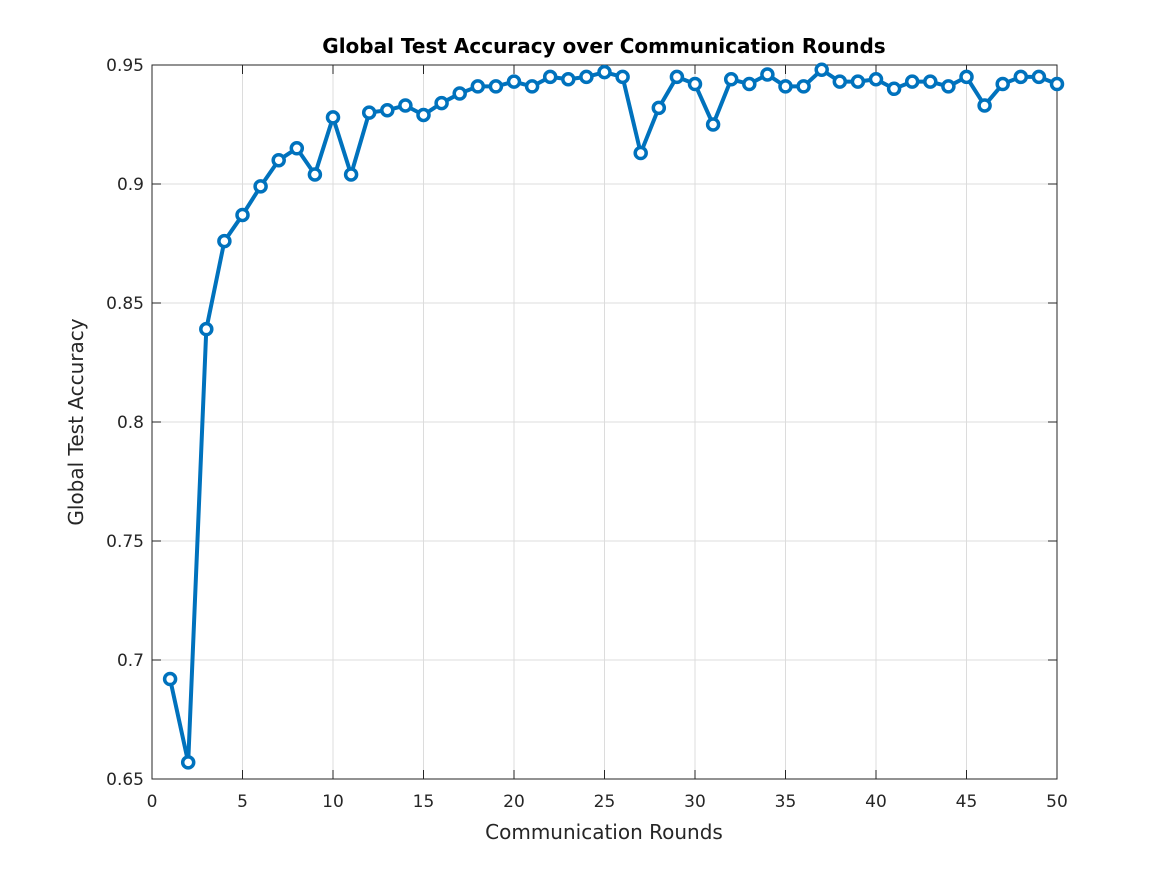 This screenshot has width=1167, height=879. What do you see at coordinates (242, 802) in the screenshot?
I see `x-tick-label: 5` at bounding box center [242, 802].